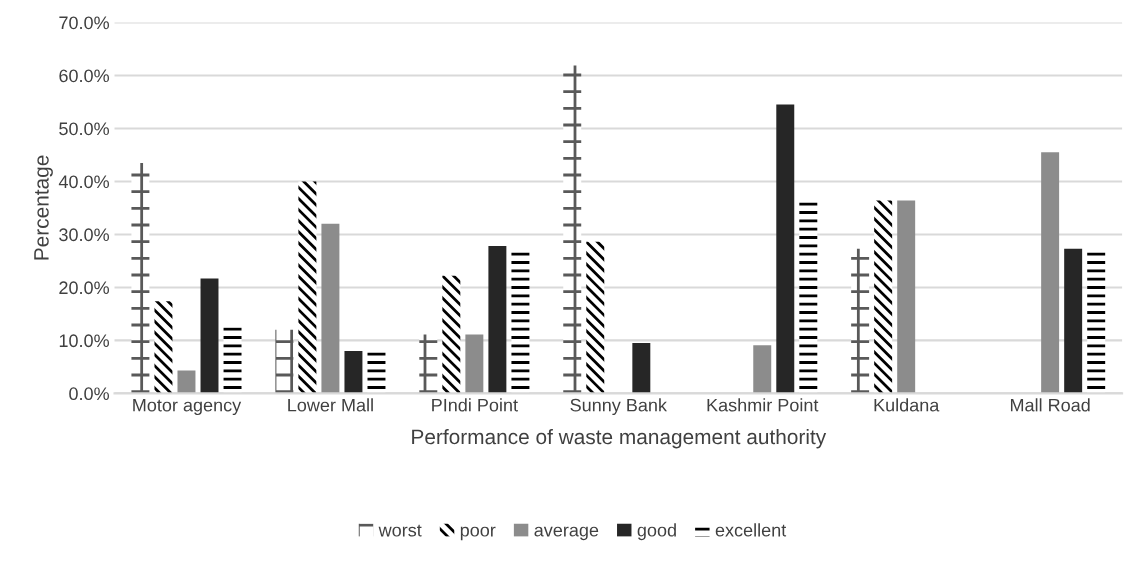 The image size is (1145, 562). What do you see at coordinates (84, 129) in the screenshot?
I see `y-tick-label: 50.0%` at bounding box center [84, 129].